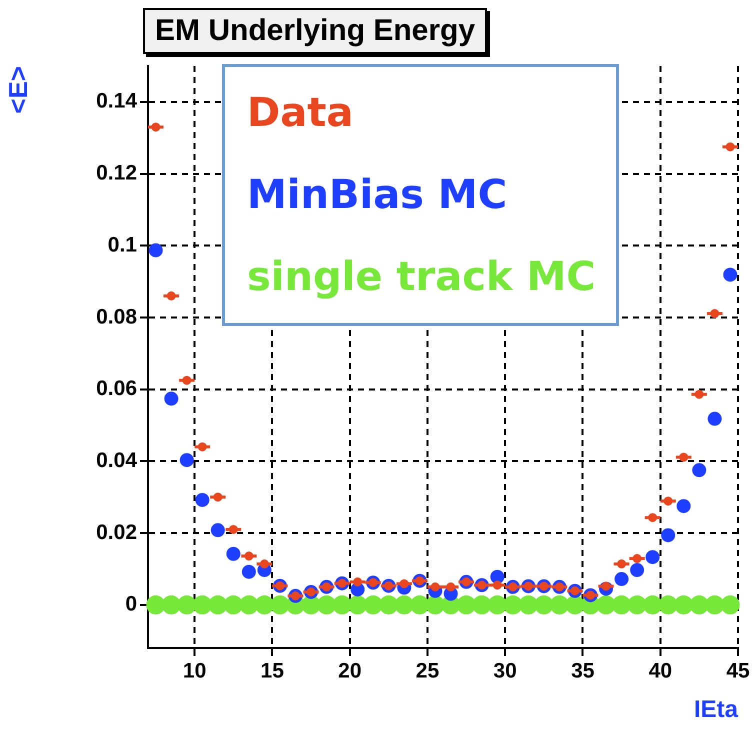 The image size is (753, 729). Describe the element at coordinates (738, 670) in the screenshot. I see `x-tick-label: 45` at that location.